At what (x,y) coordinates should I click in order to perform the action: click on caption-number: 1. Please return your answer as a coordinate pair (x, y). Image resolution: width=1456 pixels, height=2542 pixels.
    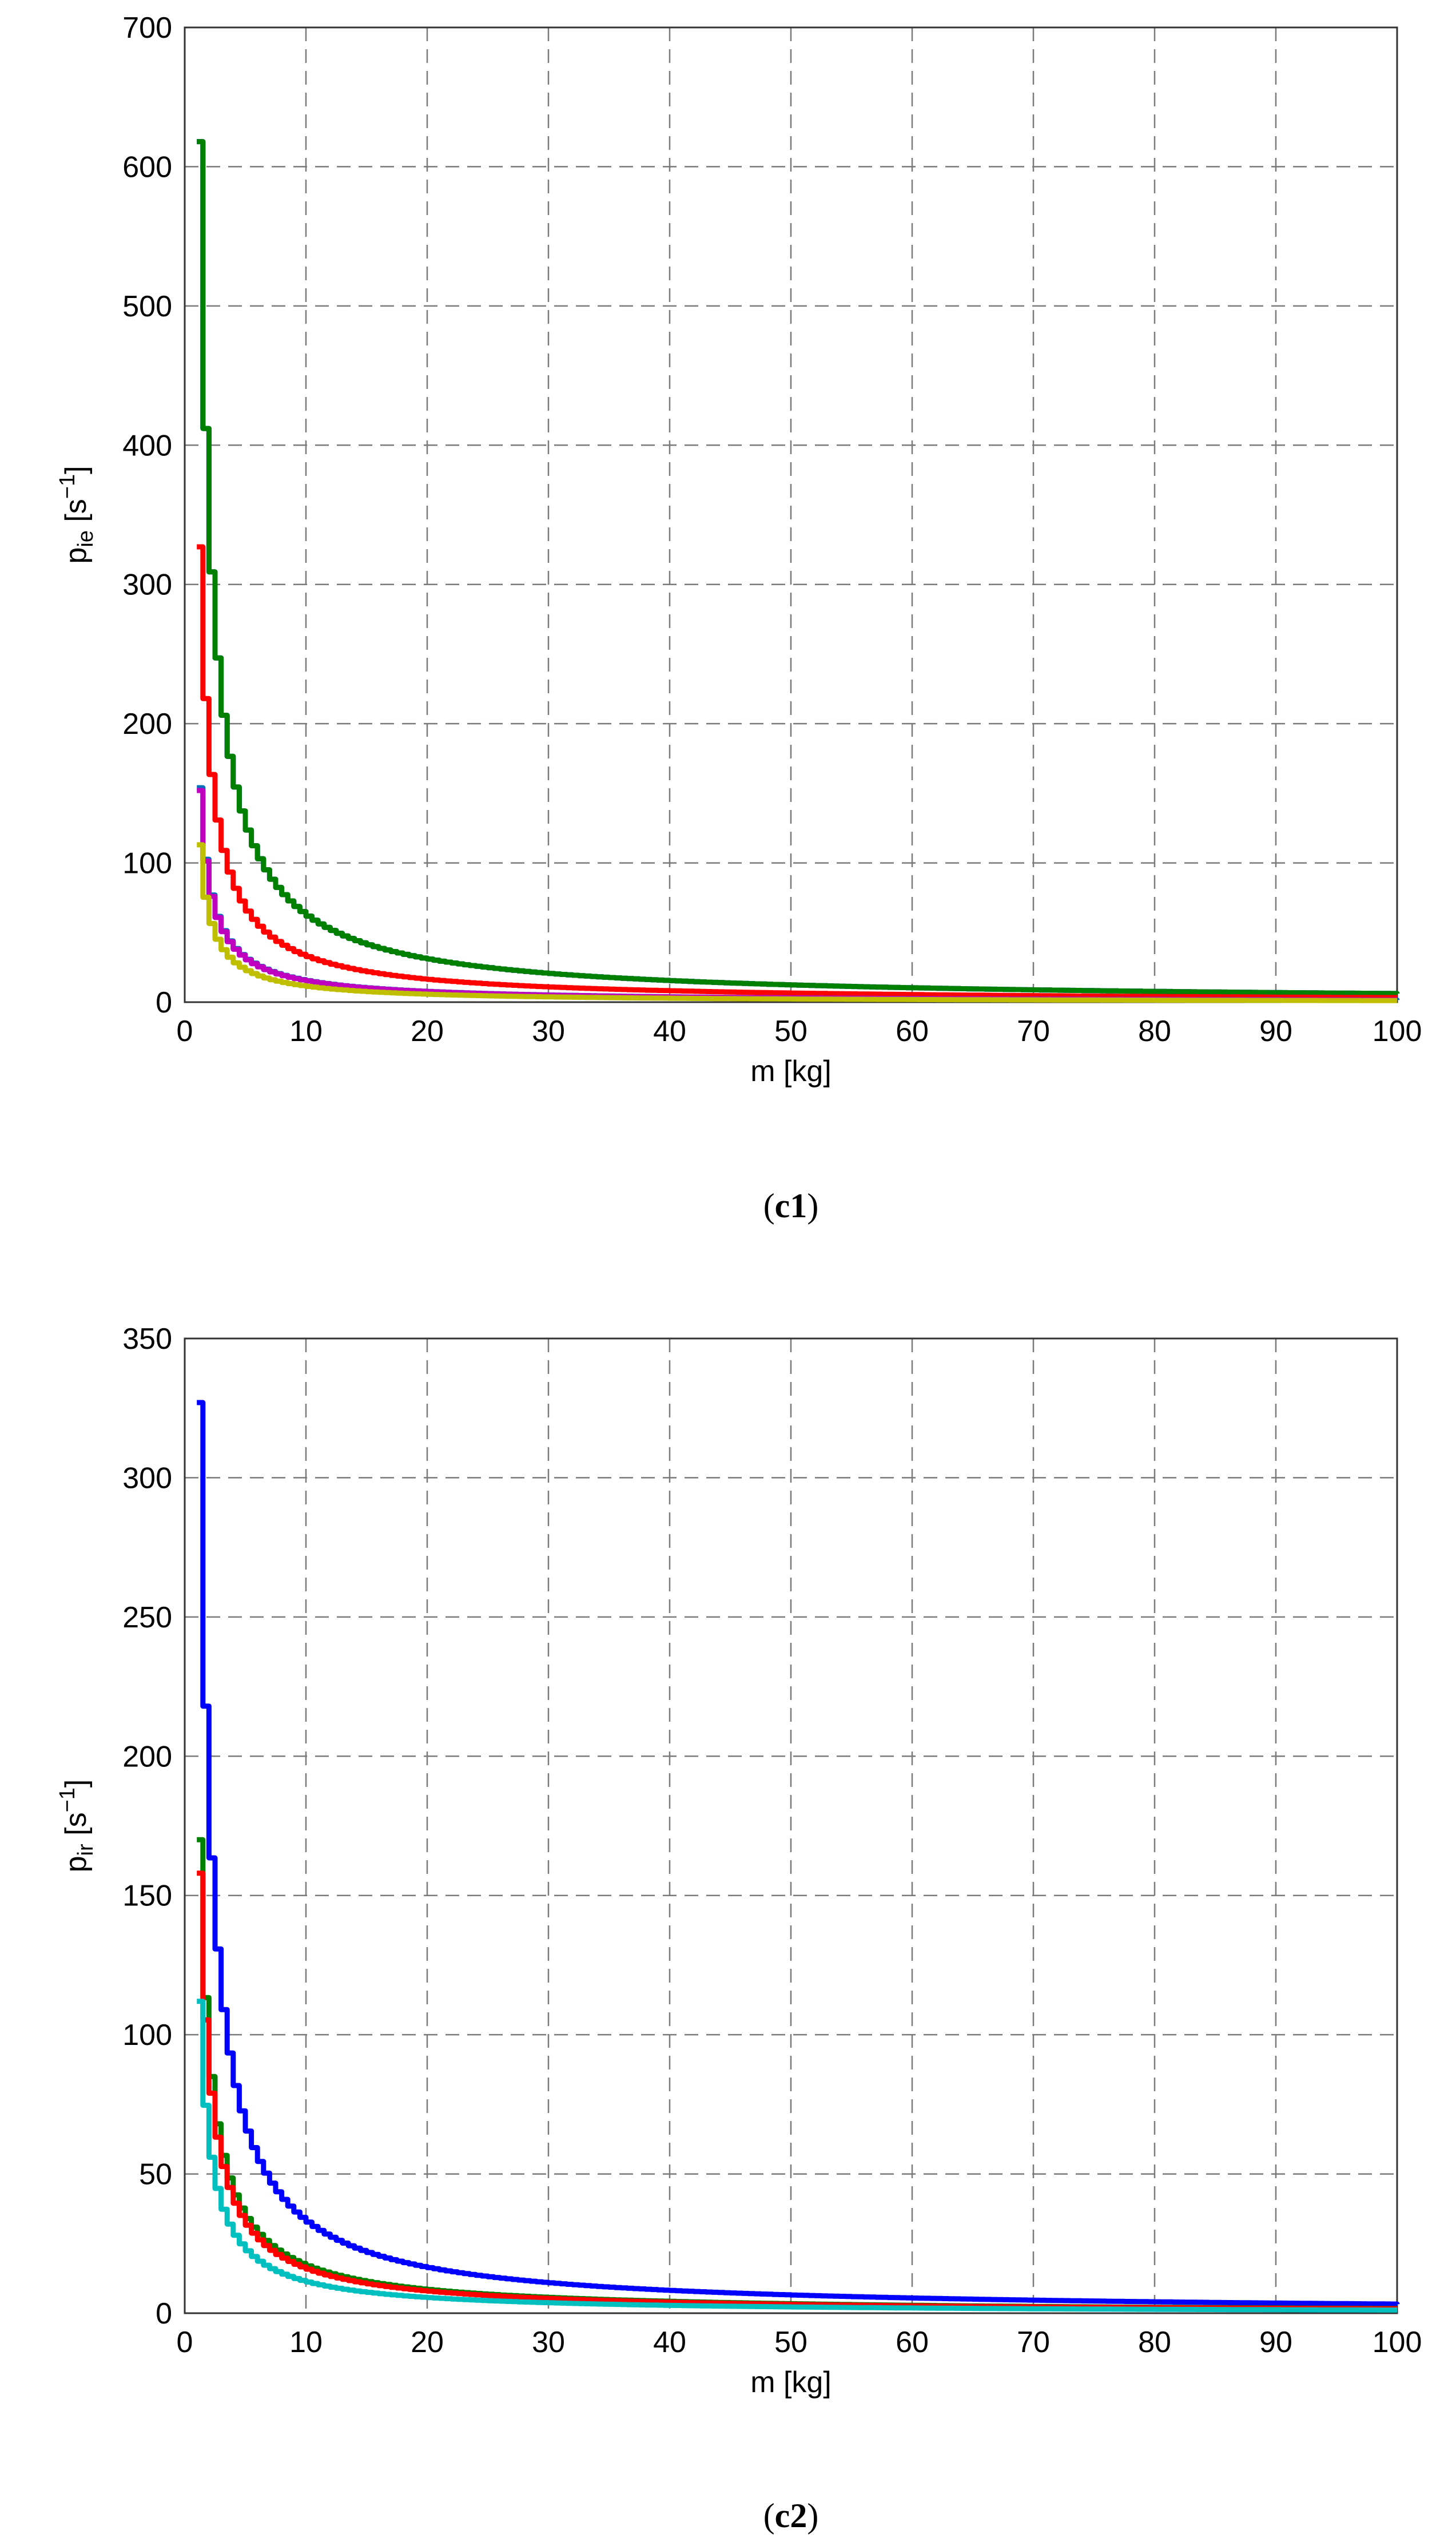
    Looking at the image, I should click on (798, 1206).